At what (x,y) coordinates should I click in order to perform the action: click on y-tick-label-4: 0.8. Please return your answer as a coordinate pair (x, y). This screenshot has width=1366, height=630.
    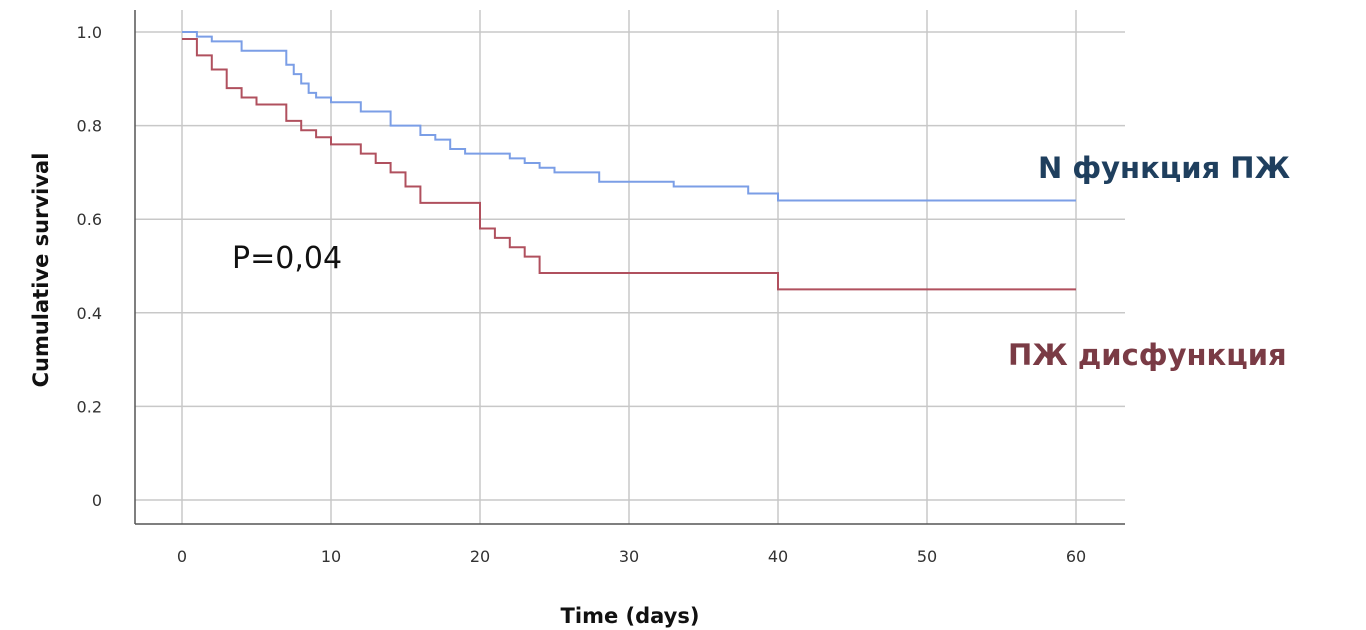
    Looking at the image, I should click on (89, 126).